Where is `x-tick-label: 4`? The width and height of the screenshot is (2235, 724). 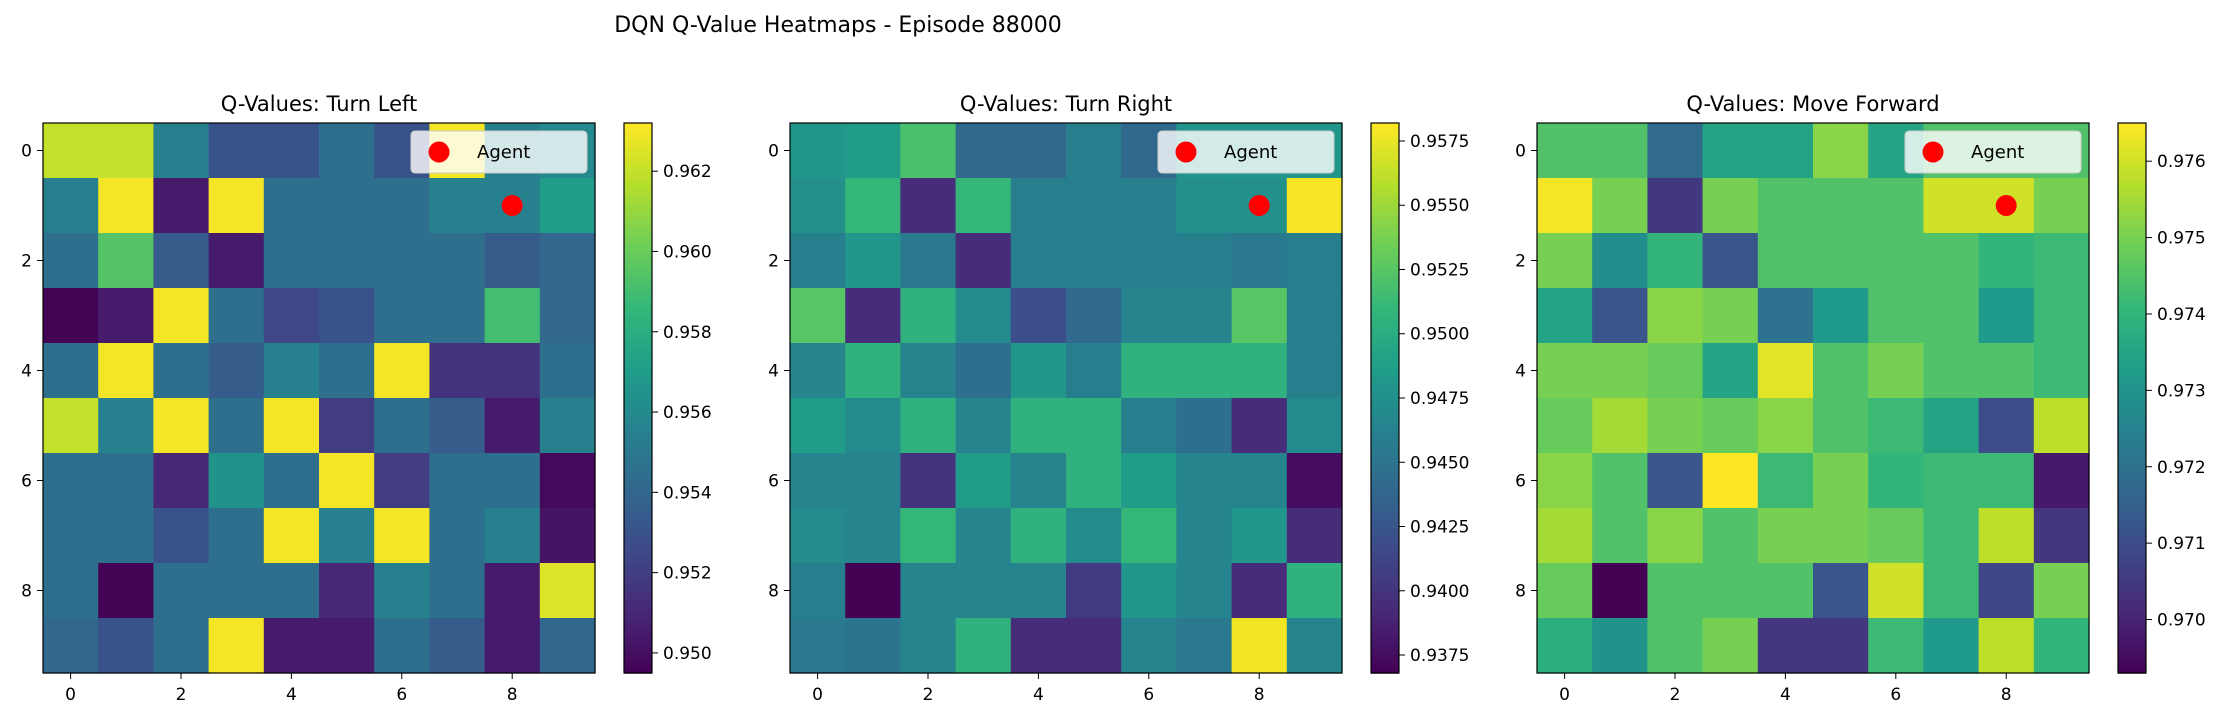 x-tick-label: 4 is located at coordinates (291, 695).